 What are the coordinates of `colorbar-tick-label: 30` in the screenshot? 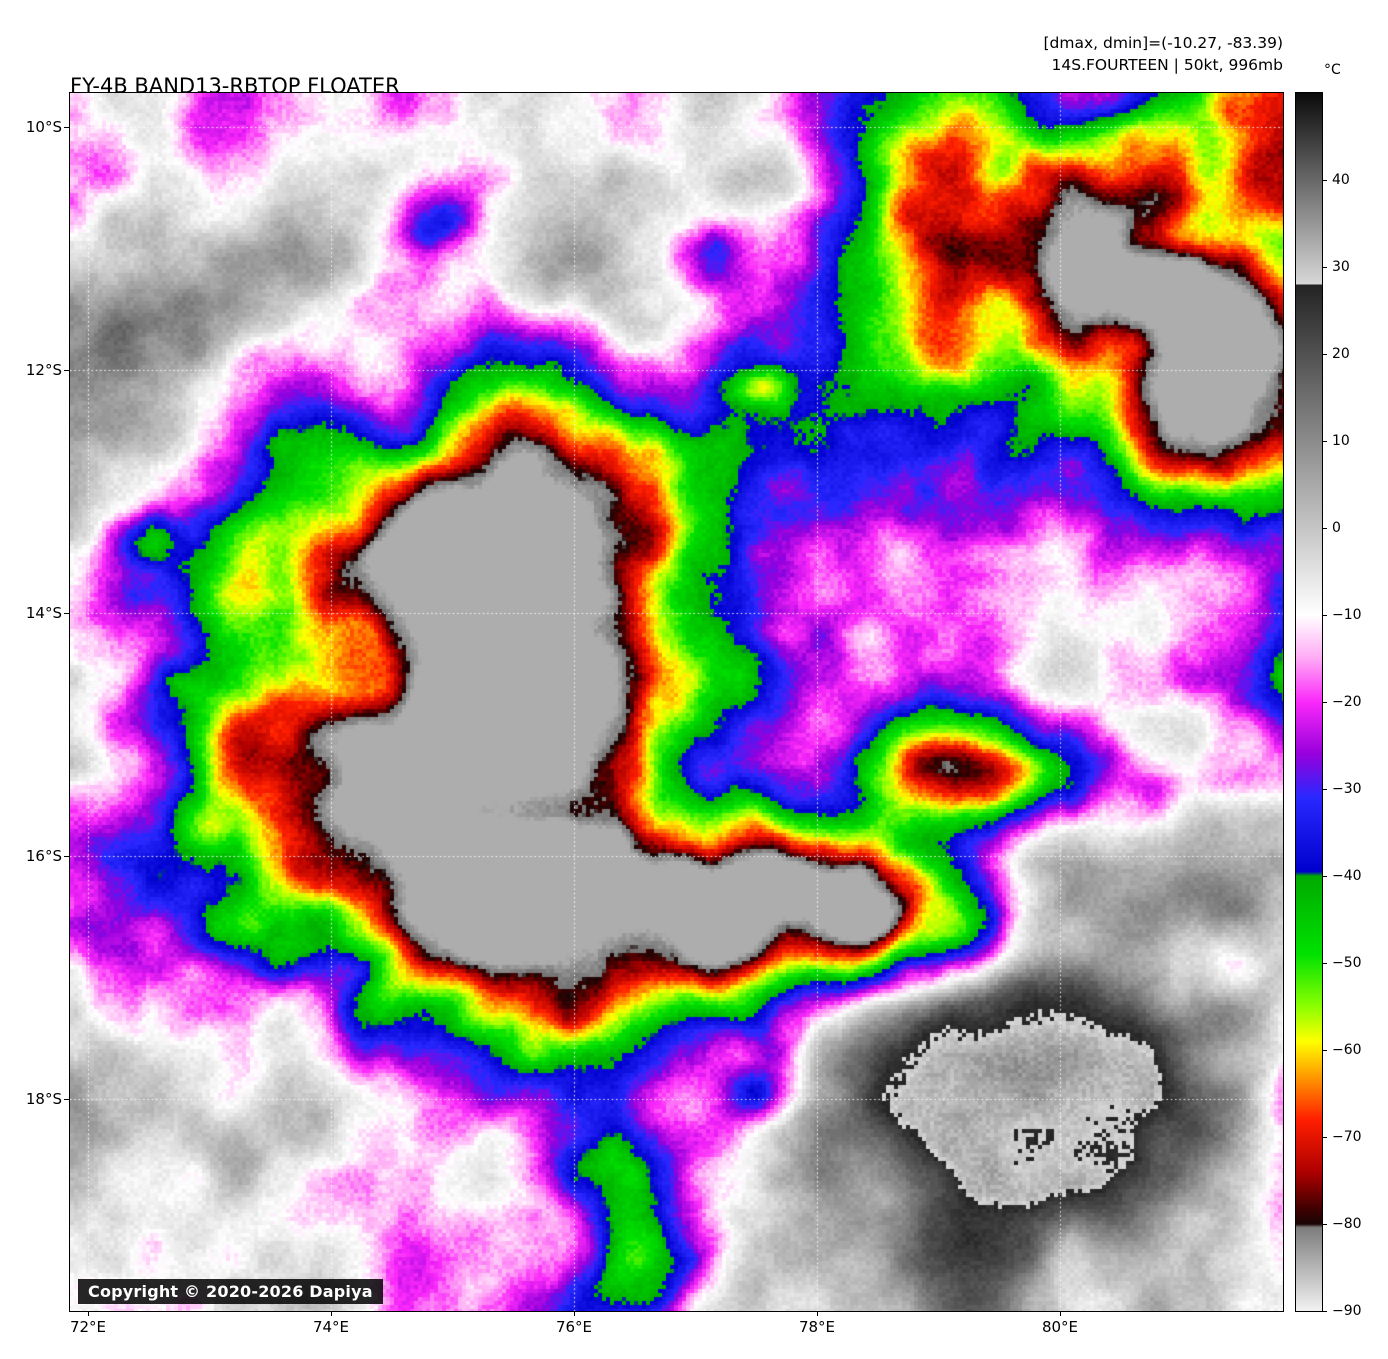 It's located at (1341, 266).